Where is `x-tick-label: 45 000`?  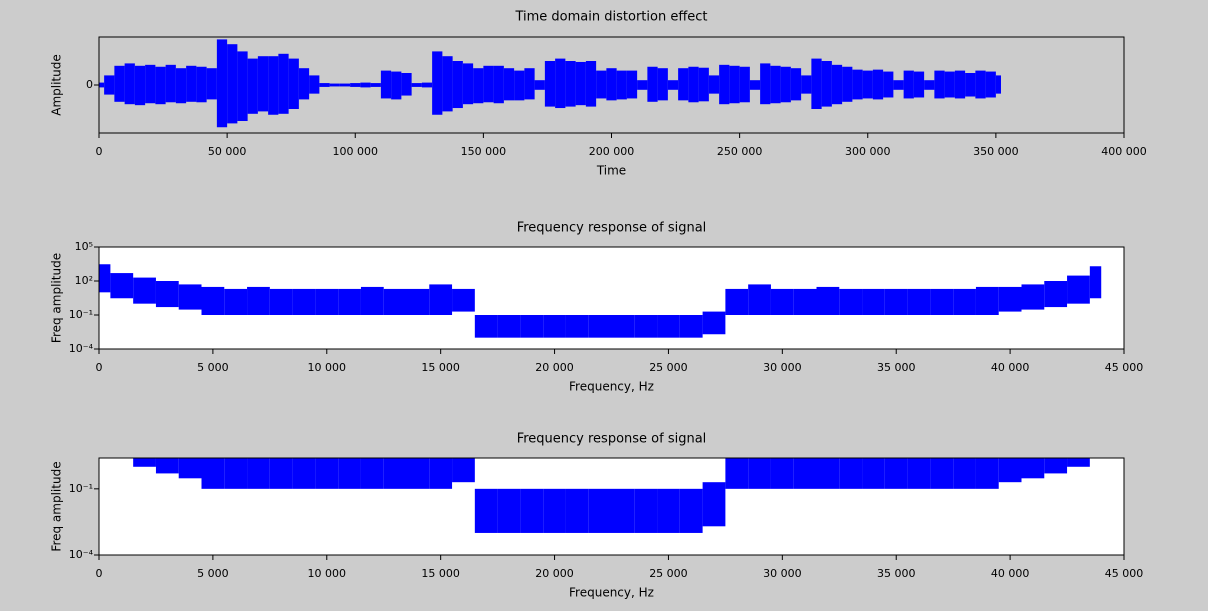 x-tick-label: 45 000 is located at coordinates (1124, 573).